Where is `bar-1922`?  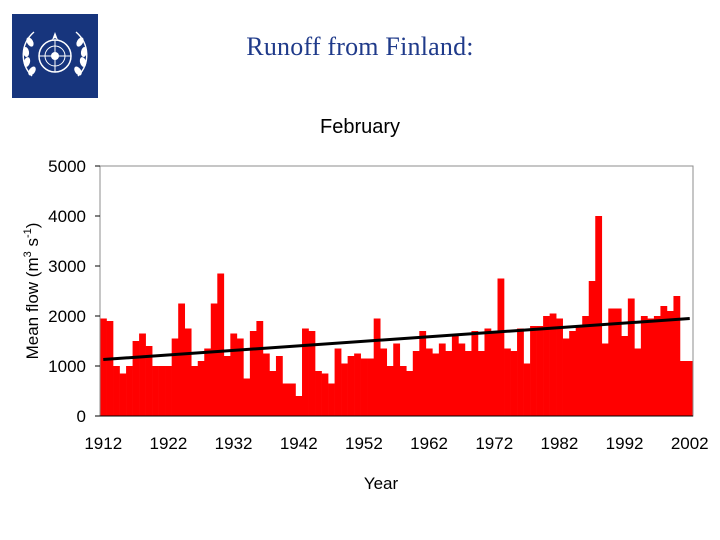
bar-1922 is located at coordinates (168, 391).